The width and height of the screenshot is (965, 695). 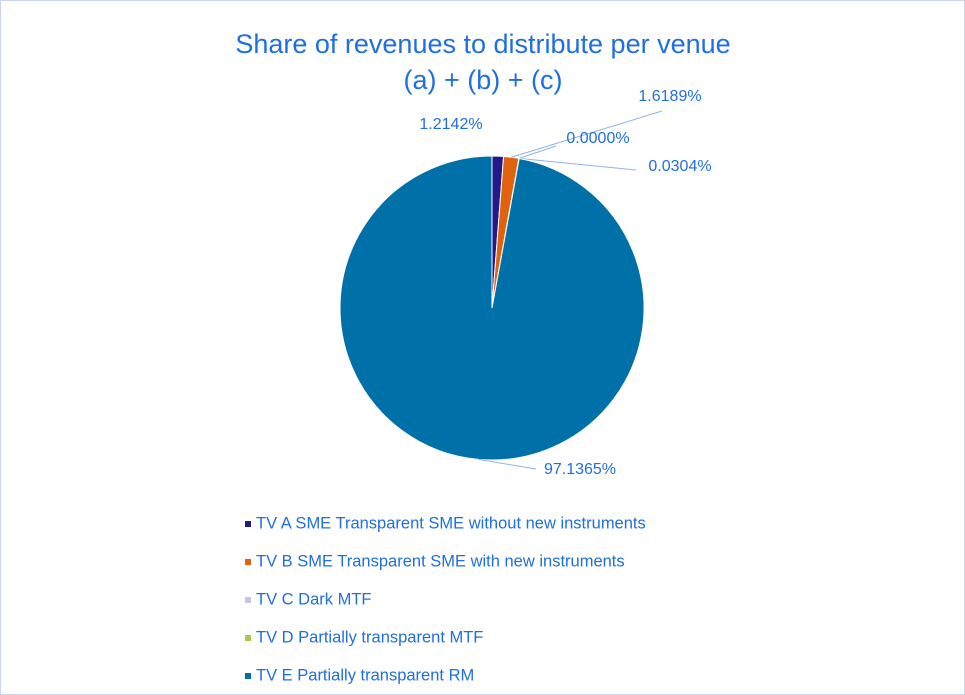 What do you see at coordinates (679, 166) in the screenshot?
I see `data-label: 0.0304%` at bounding box center [679, 166].